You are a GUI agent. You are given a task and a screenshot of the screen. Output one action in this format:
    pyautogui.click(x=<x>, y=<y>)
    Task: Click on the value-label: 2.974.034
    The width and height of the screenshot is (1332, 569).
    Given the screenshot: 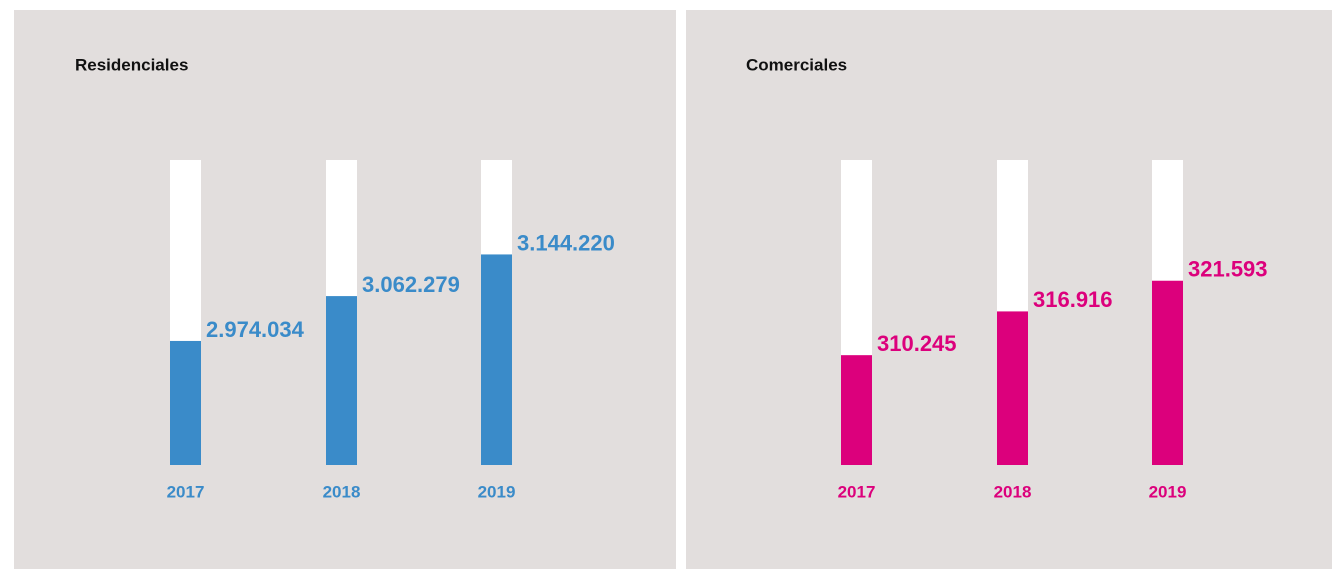 What is the action you would take?
    pyautogui.click(x=255, y=329)
    